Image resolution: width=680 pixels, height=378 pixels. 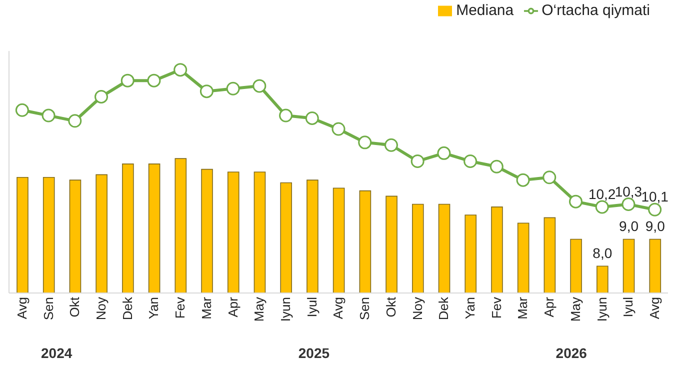 What do you see at coordinates (602, 253) in the screenshot?
I see `data-label: 8,0` at bounding box center [602, 253].